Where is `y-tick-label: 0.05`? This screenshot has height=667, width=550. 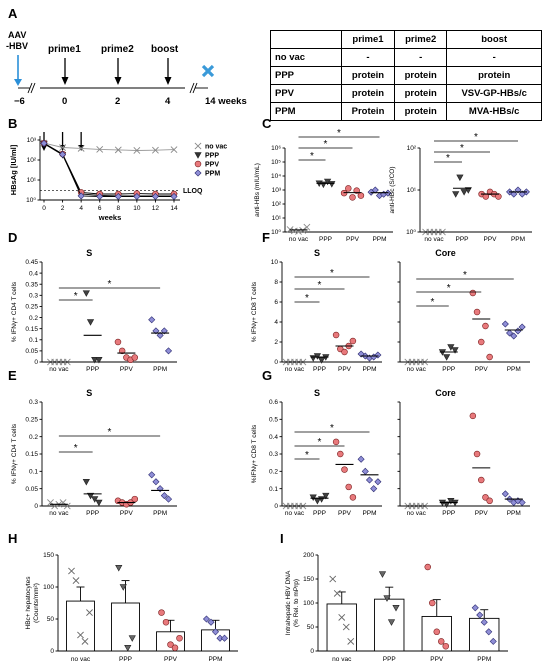
y-tick-label: 0.05 is located at coordinates (31, 351).